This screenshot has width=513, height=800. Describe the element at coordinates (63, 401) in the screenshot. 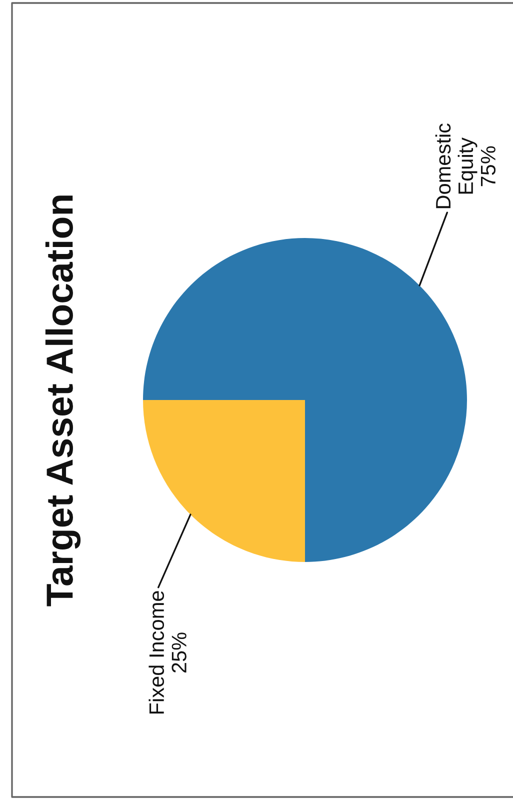

I see `text: Target Asset Allocation` at that location.